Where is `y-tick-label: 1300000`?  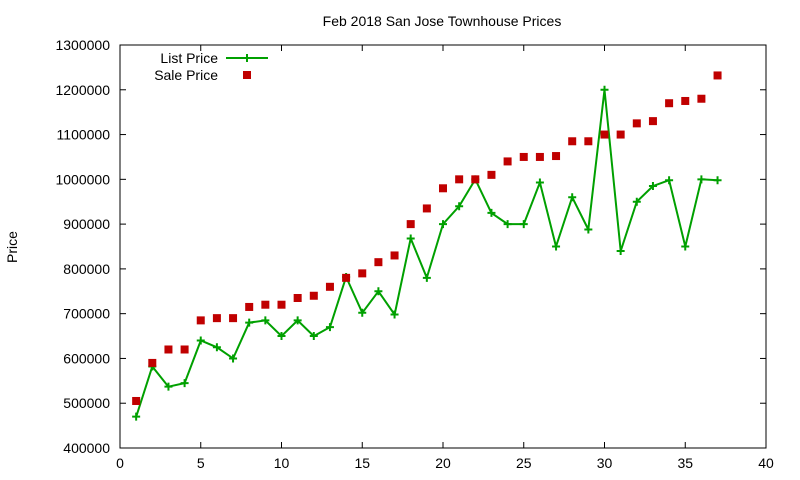 y-tick-label: 1300000 is located at coordinates (82, 45).